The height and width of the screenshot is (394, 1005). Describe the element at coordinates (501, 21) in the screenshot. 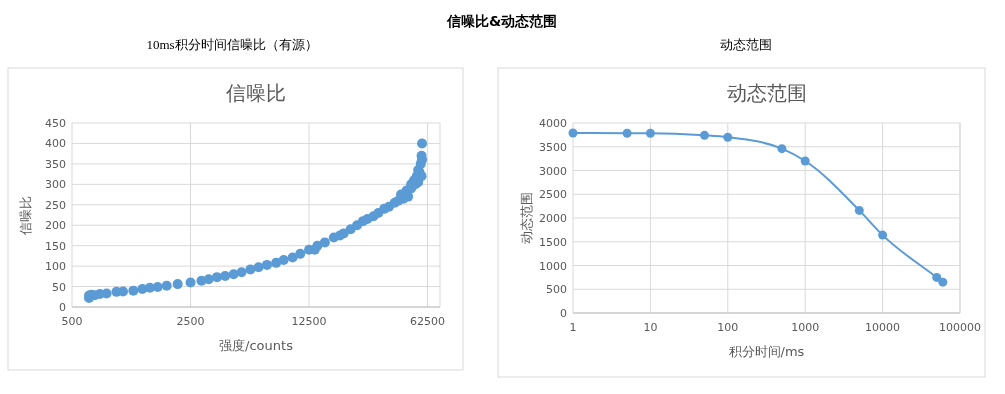

I see `text: 信噪比&动态范围` at that location.